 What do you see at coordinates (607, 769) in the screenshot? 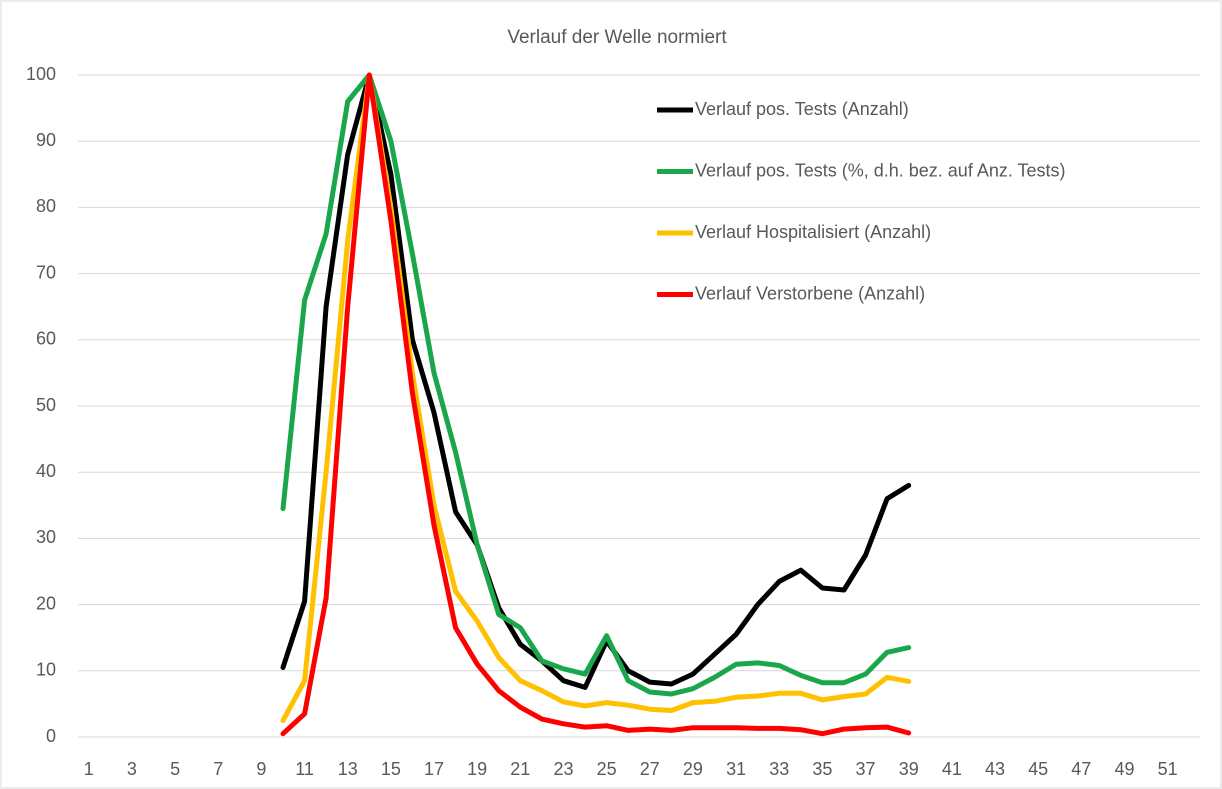
I see `x-tick-label: 25` at bounding box center [607, 769].